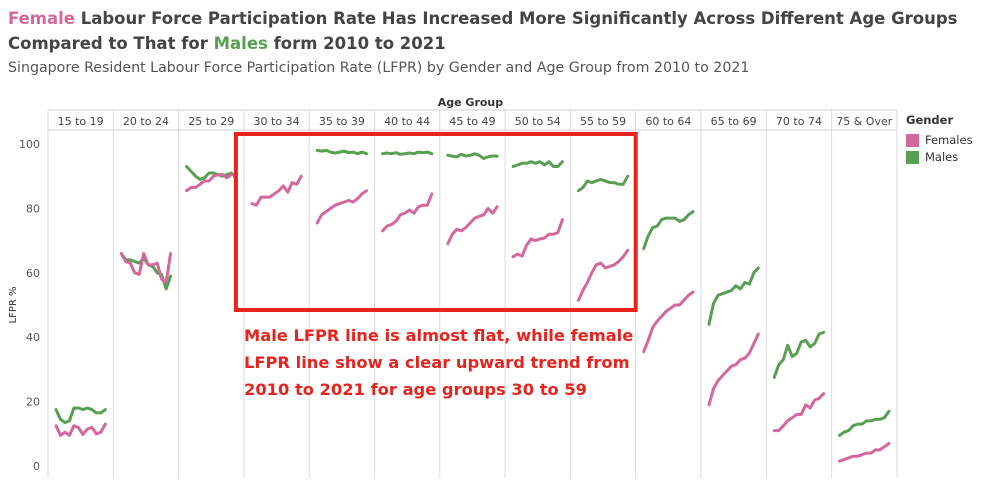  What do you see at coordinates (240, 43) in the screenshot?
I see `title-male-word: Males` at bounding box center [240, 43].